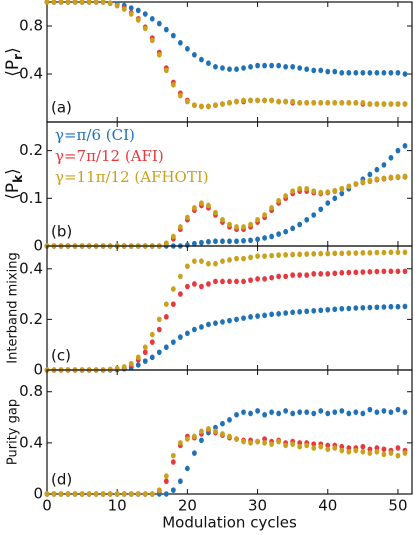 Image resolution: width=415 pixels, height=535 pixels. I want to click on x-tick-label: 30, so click(257, 506).